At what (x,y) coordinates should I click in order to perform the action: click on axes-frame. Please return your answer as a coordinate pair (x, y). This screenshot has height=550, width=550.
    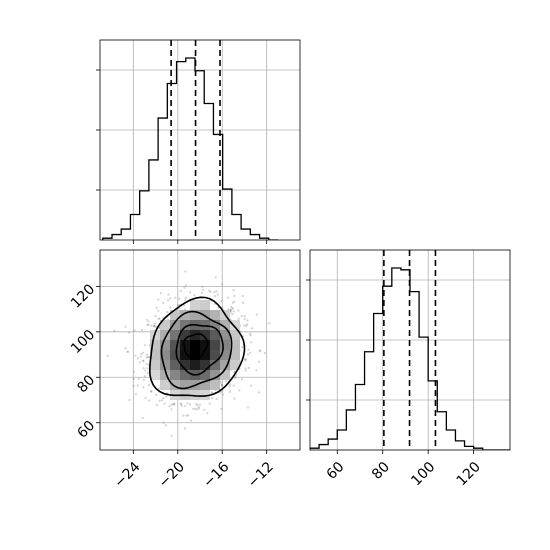
    Looking at the image, I should click on (200, 140).